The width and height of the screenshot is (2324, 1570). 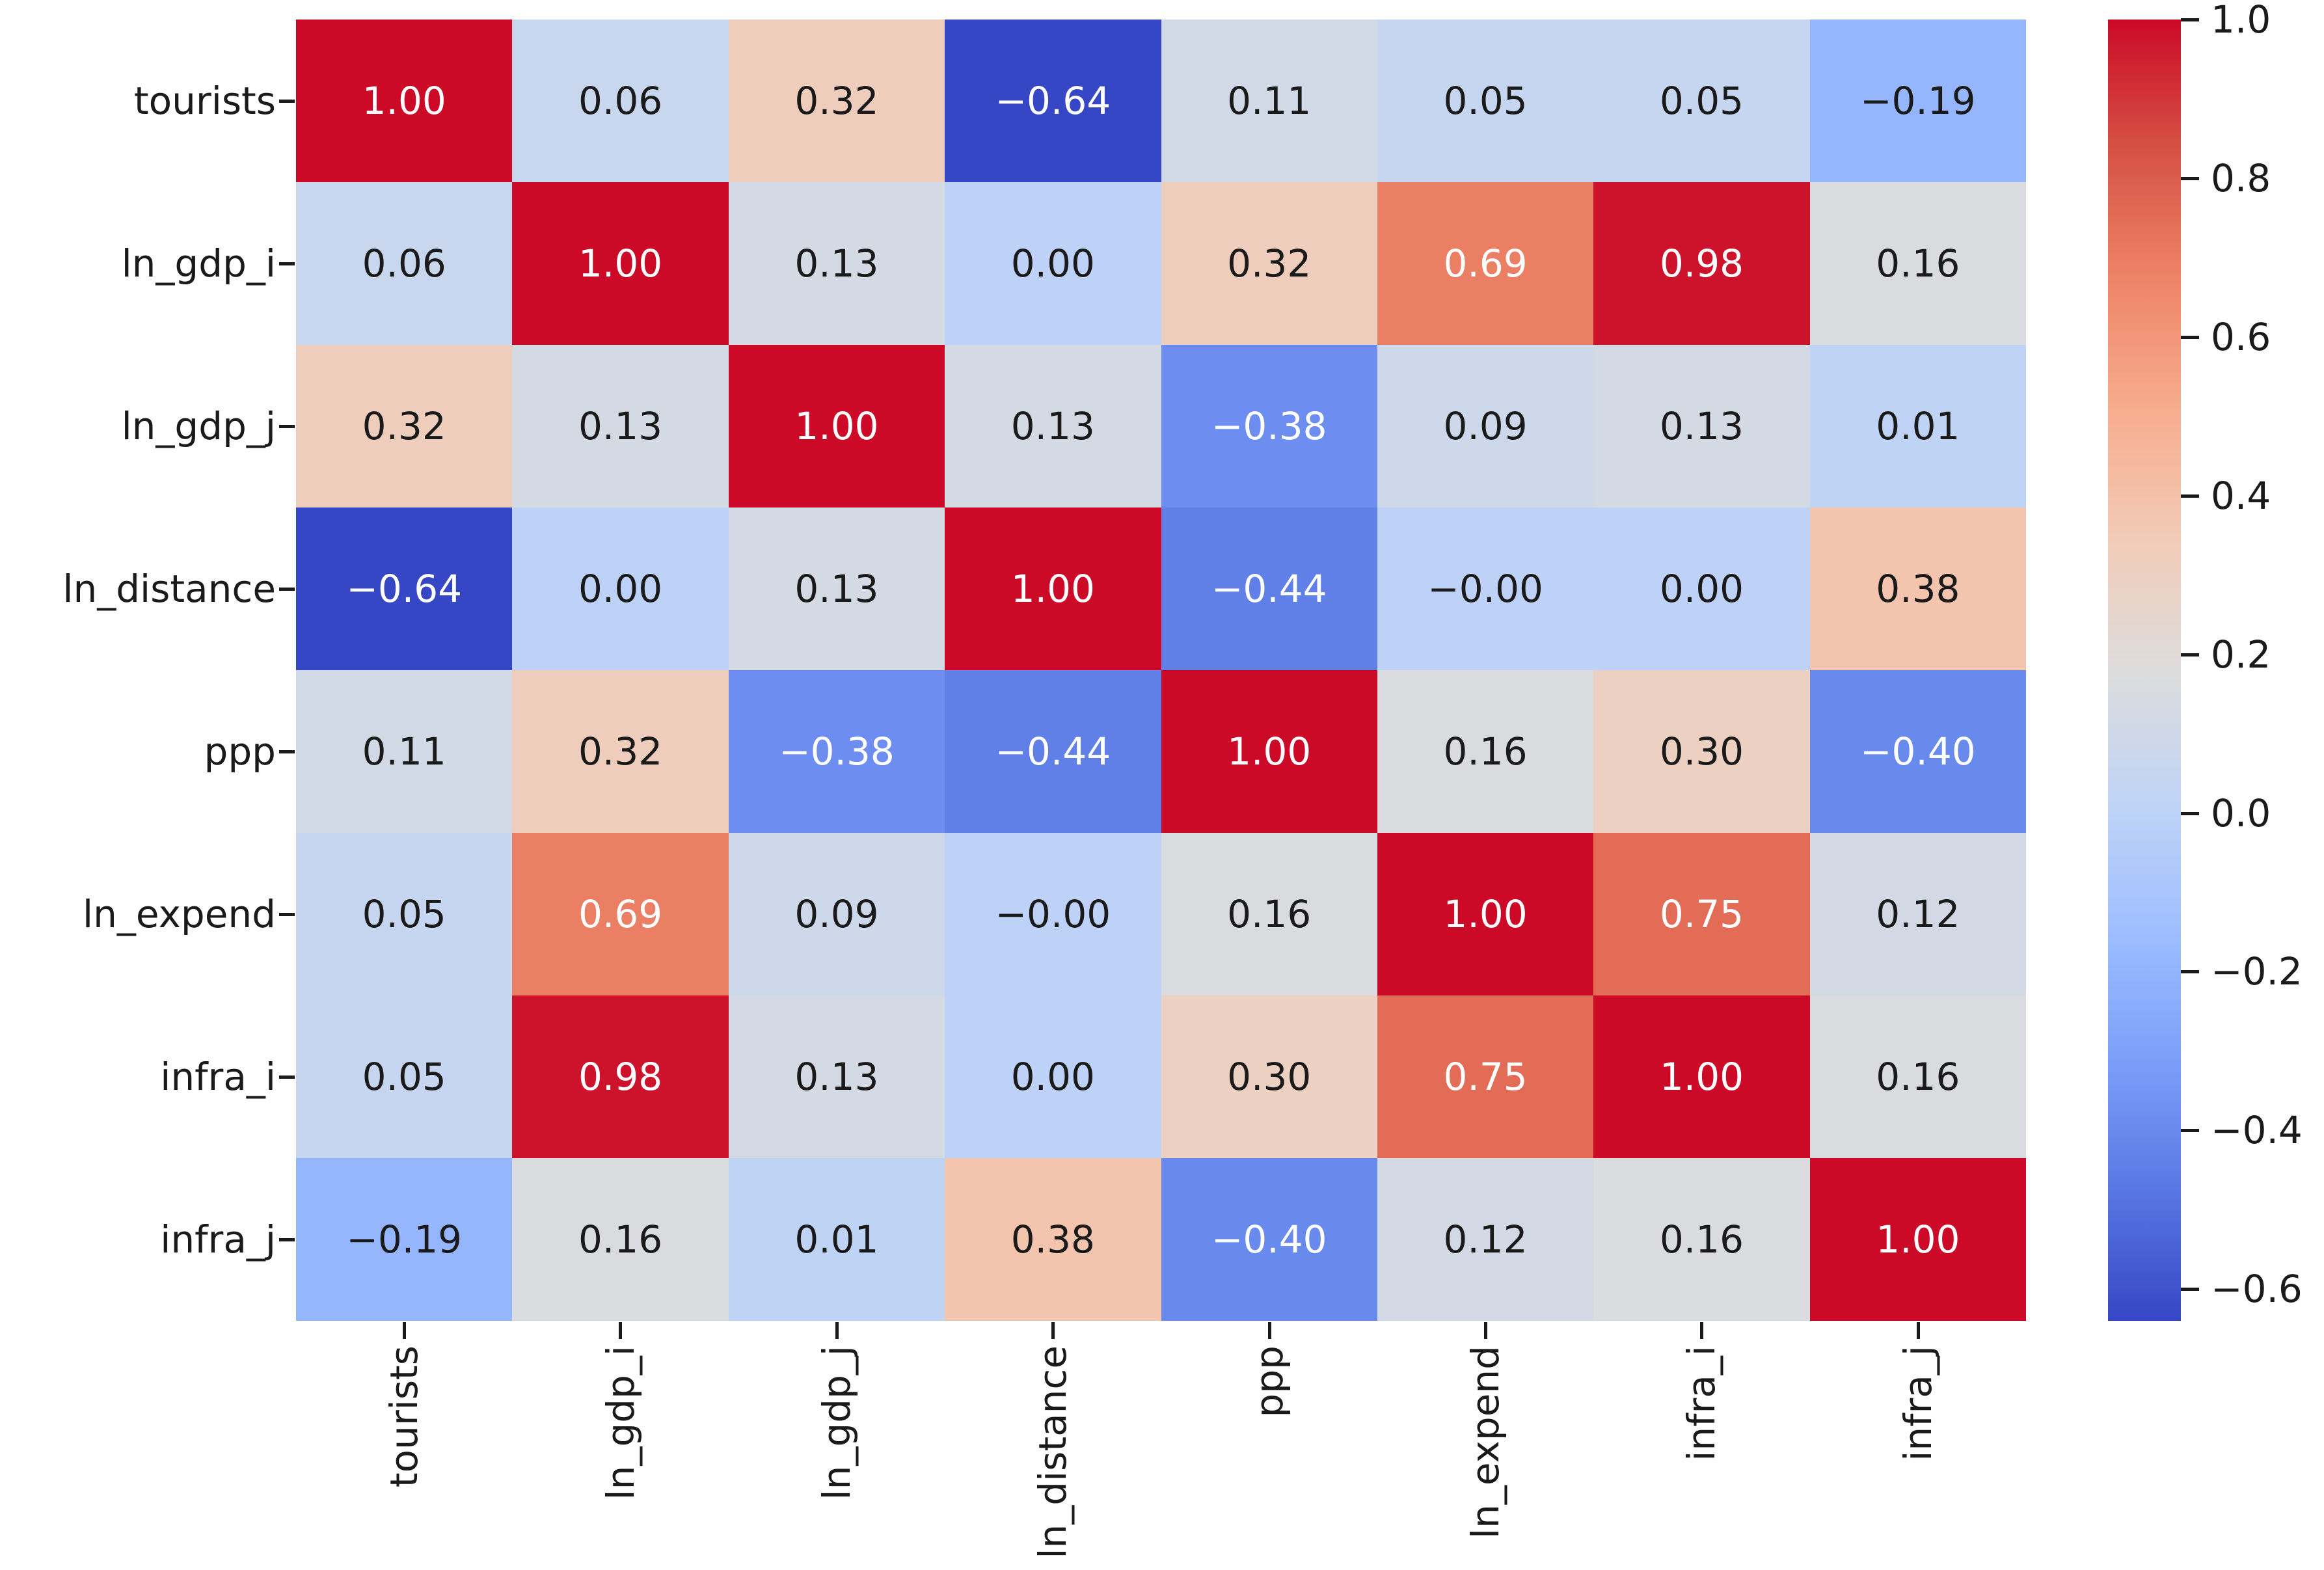 I want to click on heatmap-cell-ln_distance-tourists: −0.64, so click(x=404, y=589).